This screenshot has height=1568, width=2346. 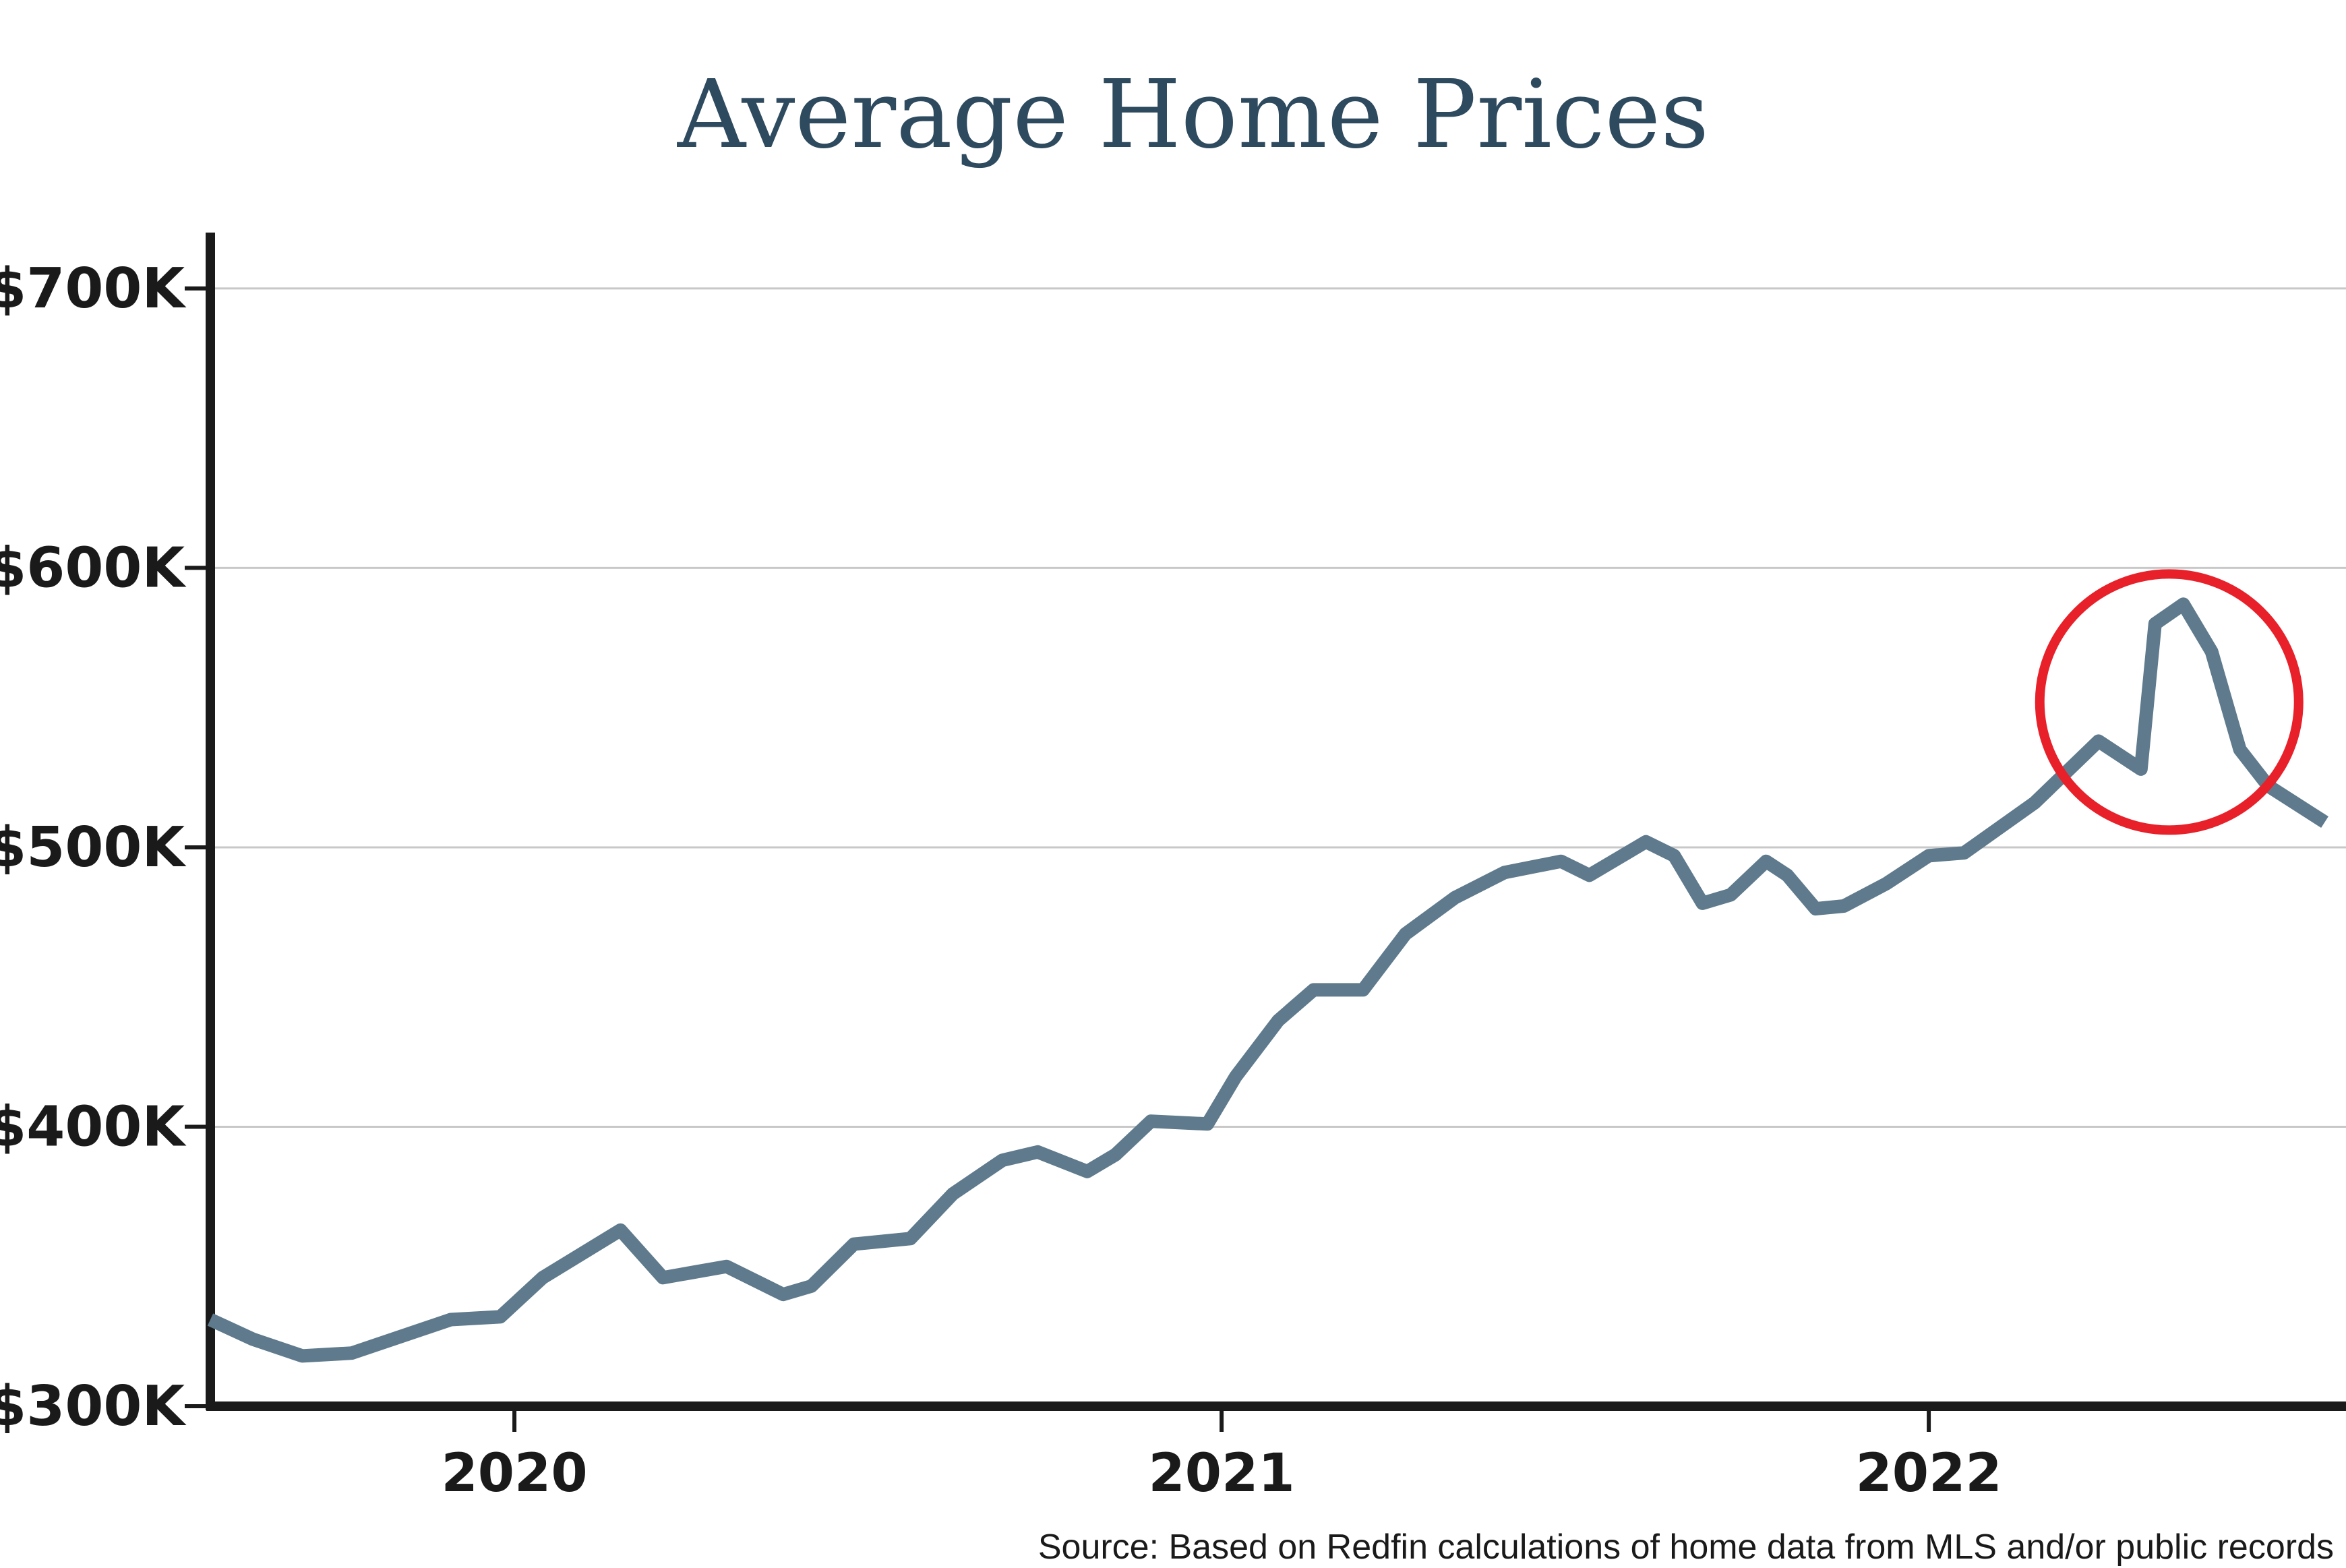 I want to click on x-tick-label-2: 2022, so click(x=1929, y=1473).